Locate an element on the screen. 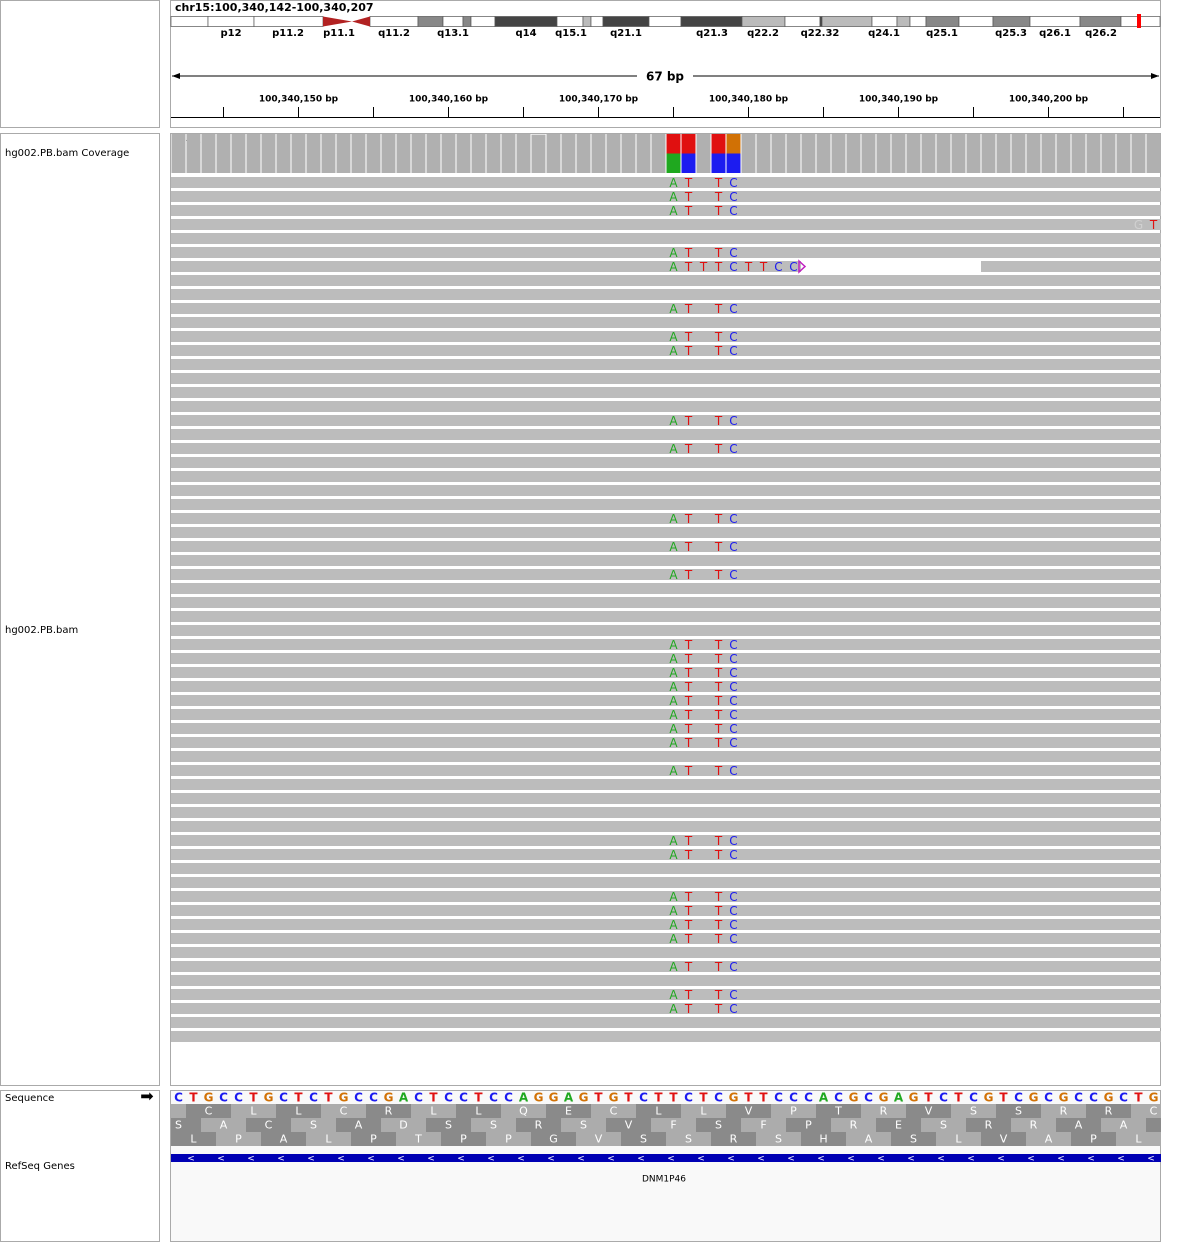 Image resolution: width=1180 pixels, height=1242 pixels. amino-acid: P is located at coordinates (238, 1139).